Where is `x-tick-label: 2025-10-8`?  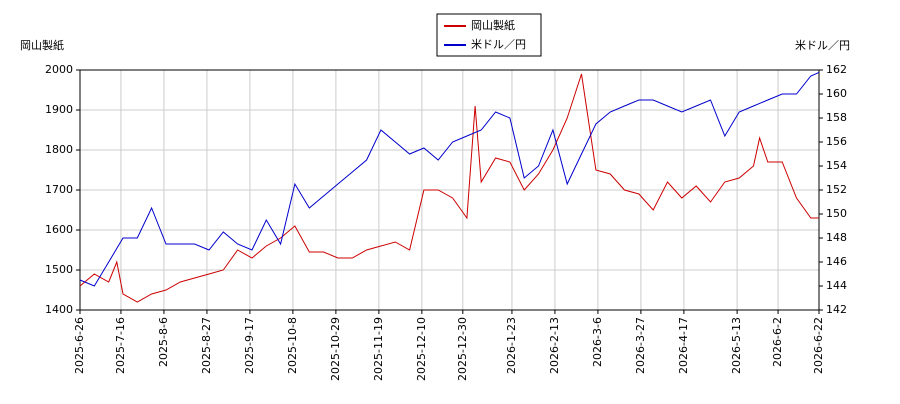
x-tick-label: 2025-10-8 is located at coordinates (292, 345).